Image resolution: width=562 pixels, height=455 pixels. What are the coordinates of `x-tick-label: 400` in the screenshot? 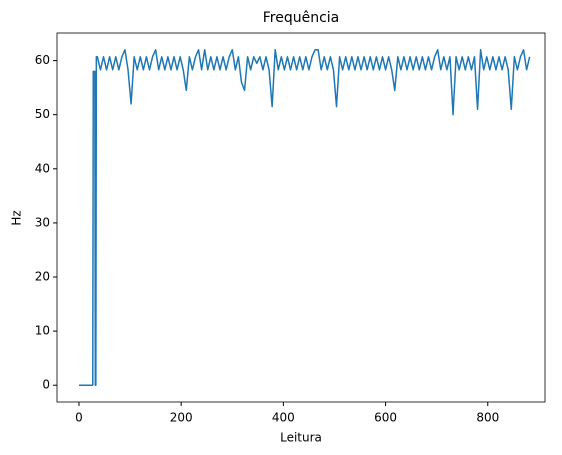 It's located at (283, 418).